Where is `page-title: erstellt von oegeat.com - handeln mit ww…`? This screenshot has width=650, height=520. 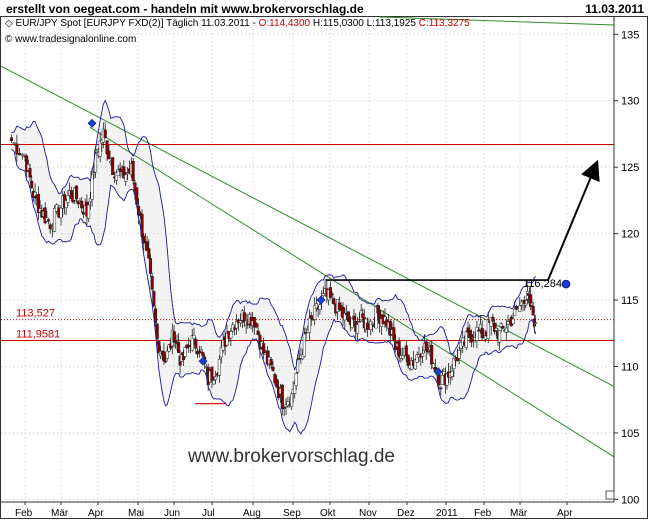 page-title: erstellt von oegeat.com - handeln mit ww… is located at coordinates (185, 9).